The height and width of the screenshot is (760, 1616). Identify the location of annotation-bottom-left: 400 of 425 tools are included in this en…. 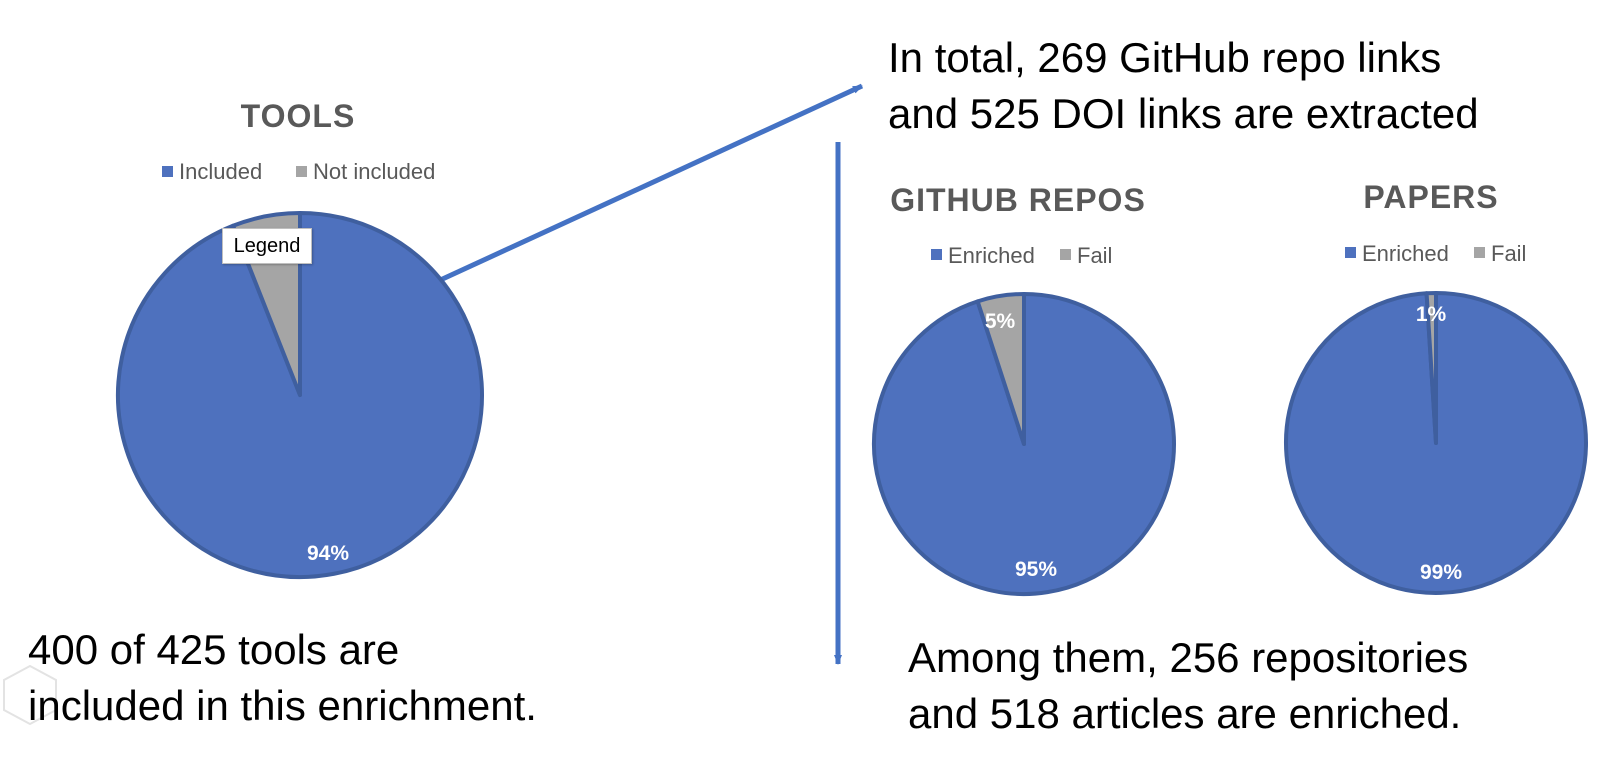
(282, 678).